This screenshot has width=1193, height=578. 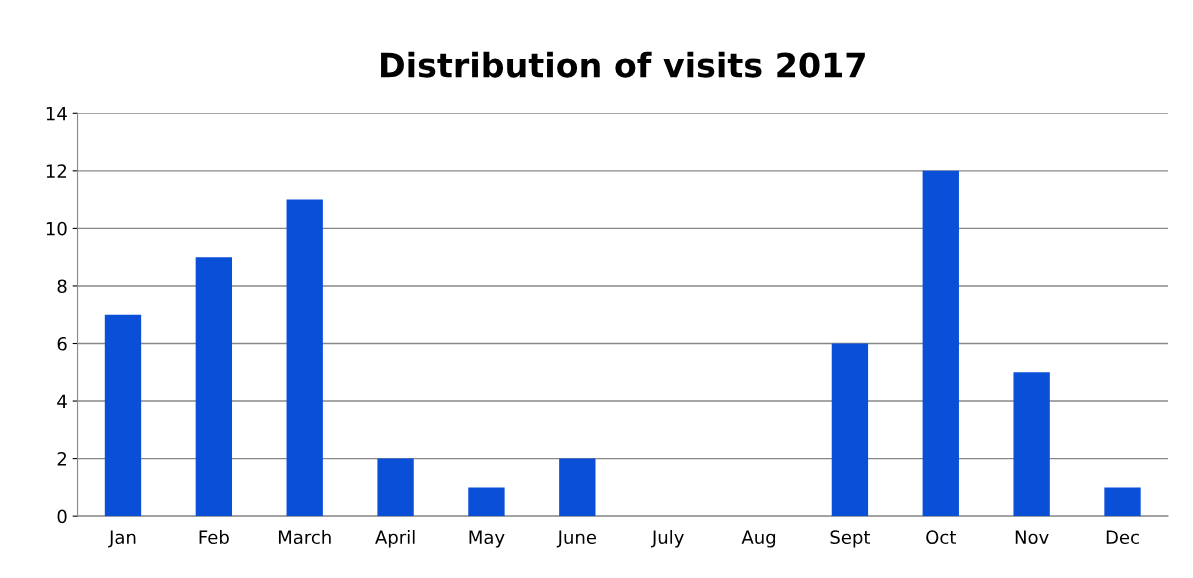 I want to click on x-tick-label: Jan, so click(x=122, y=539).